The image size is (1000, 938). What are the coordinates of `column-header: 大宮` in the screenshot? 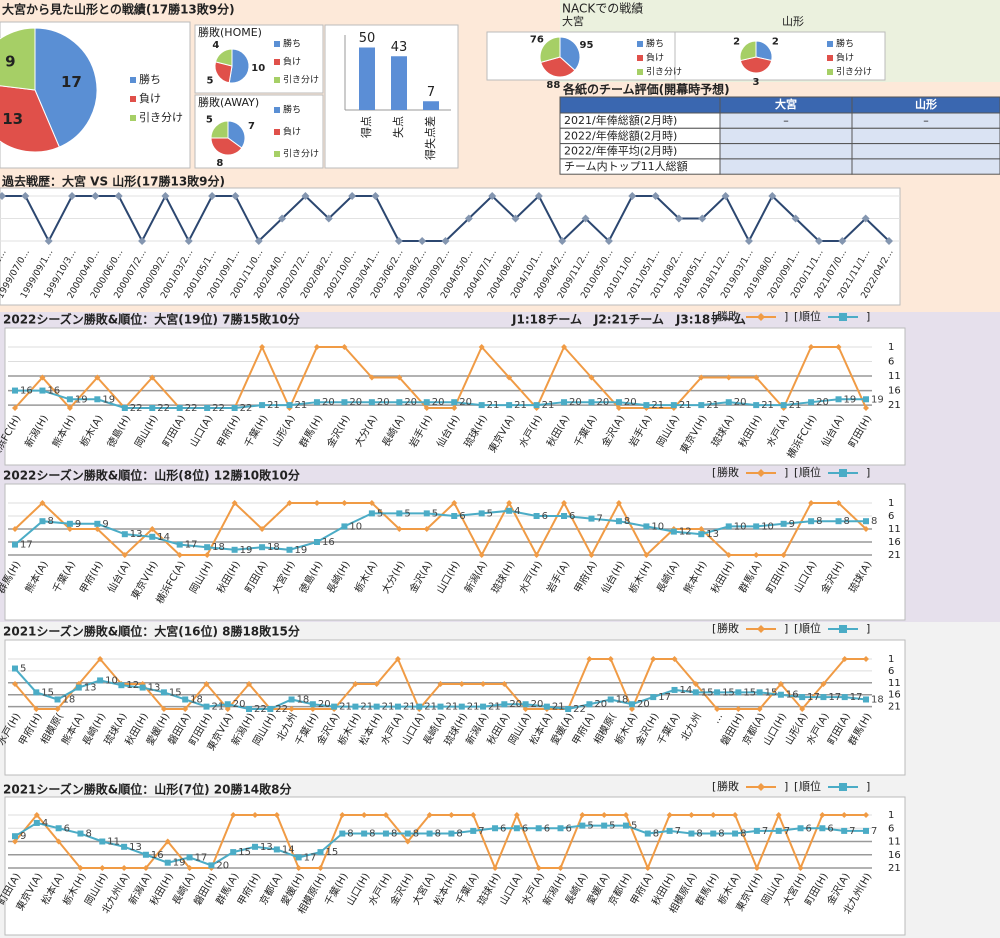 It's located at (786, 104).